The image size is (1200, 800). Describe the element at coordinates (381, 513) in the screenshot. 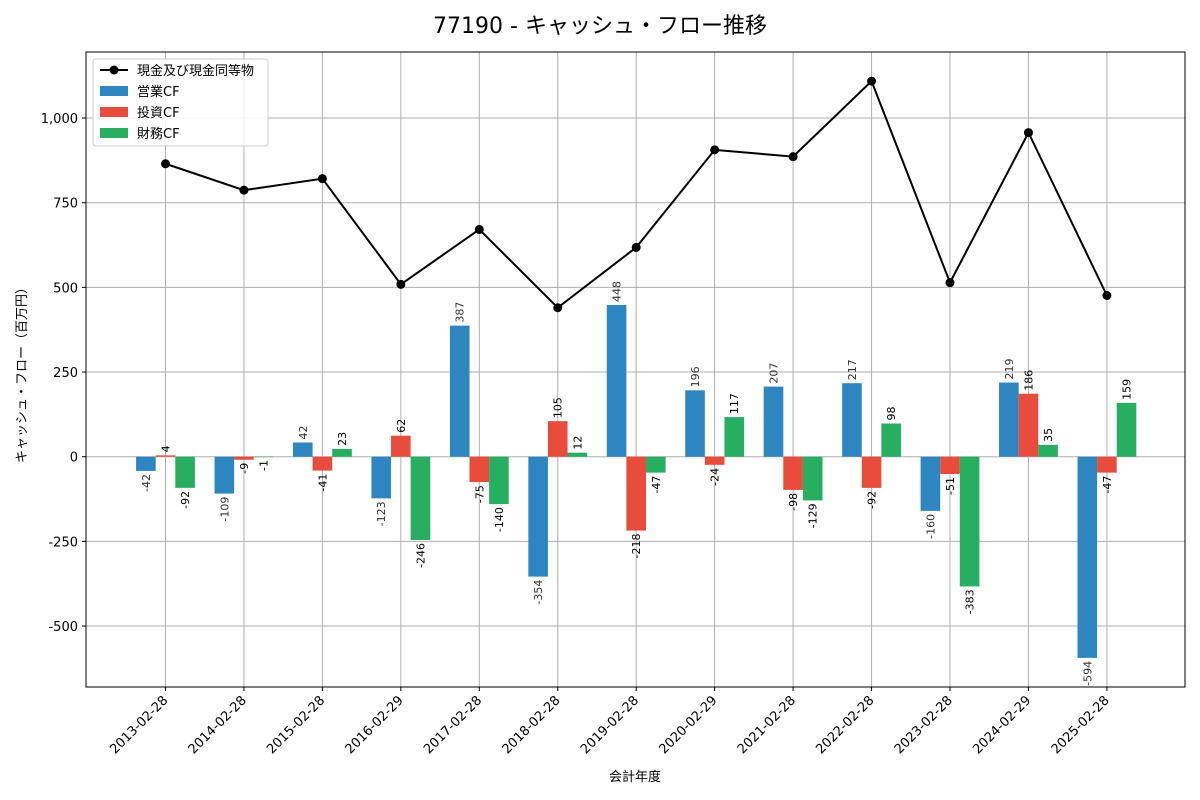

I see `bar-value-label: -123` at that location.